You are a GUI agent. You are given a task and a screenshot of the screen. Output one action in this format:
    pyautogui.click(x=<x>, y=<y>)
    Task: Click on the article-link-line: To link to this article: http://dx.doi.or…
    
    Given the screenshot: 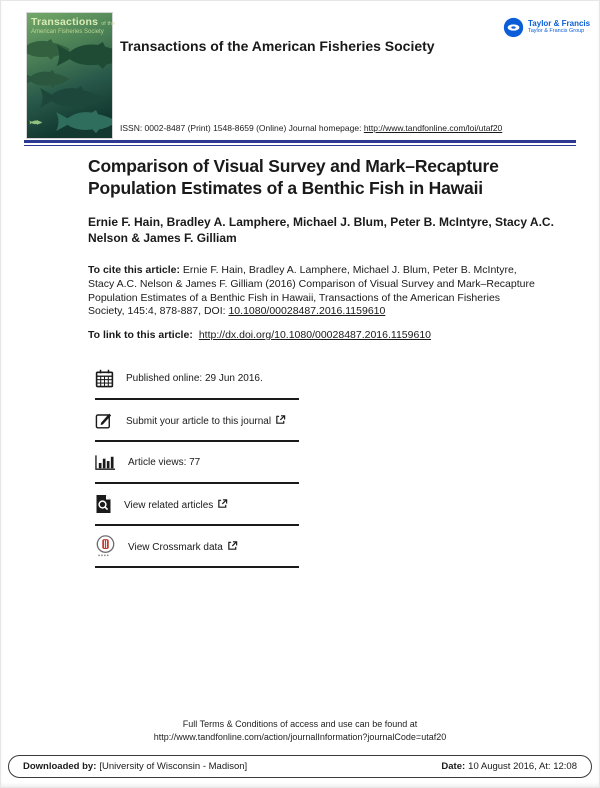 What is the action you would take?
    pyautogui.click(x=259, y=335)
    